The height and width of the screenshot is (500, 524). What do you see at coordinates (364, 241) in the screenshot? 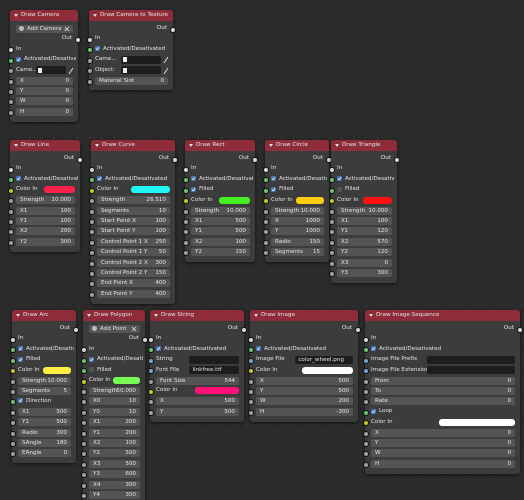
I see `number-field: X2 570` at bounding box center [364, 241].